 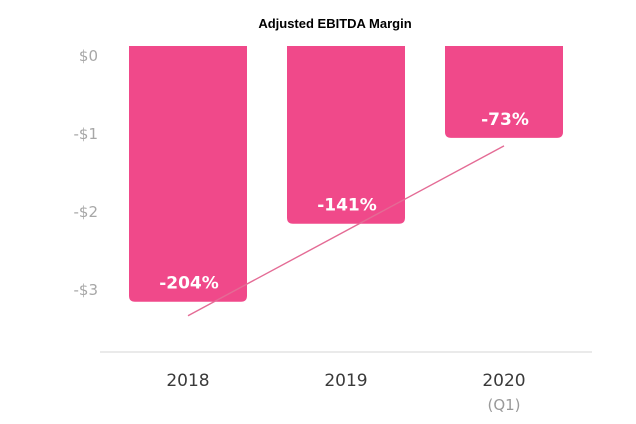 What do you see at coordinates (347, 206) in the screenshot?
I see `data-label: -141%` at bounding box center [347, 206].